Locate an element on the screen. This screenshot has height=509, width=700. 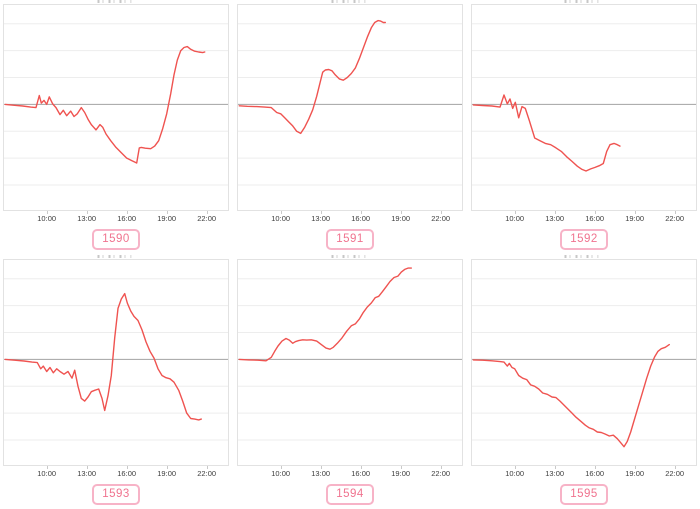
chart-id-badge: 1593 is located at coordinates (116, 494).